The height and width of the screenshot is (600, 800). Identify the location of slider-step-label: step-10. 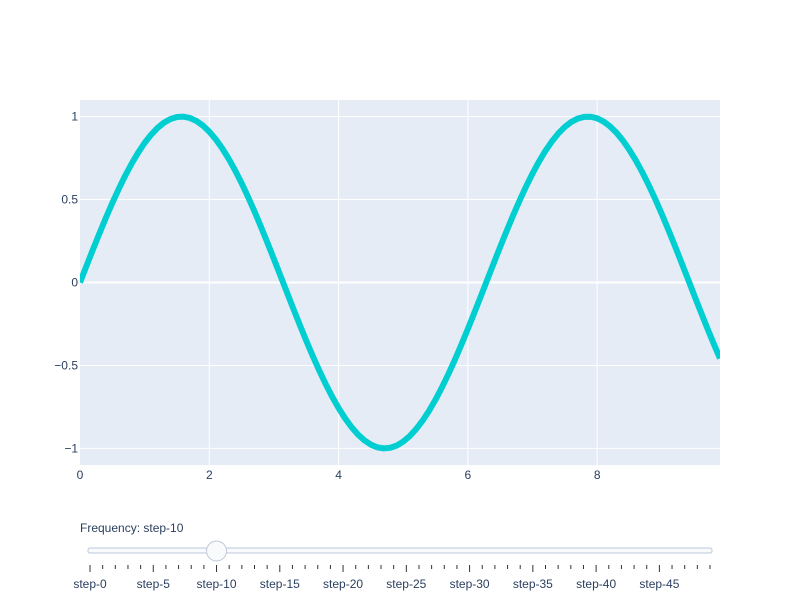
(217, 584).